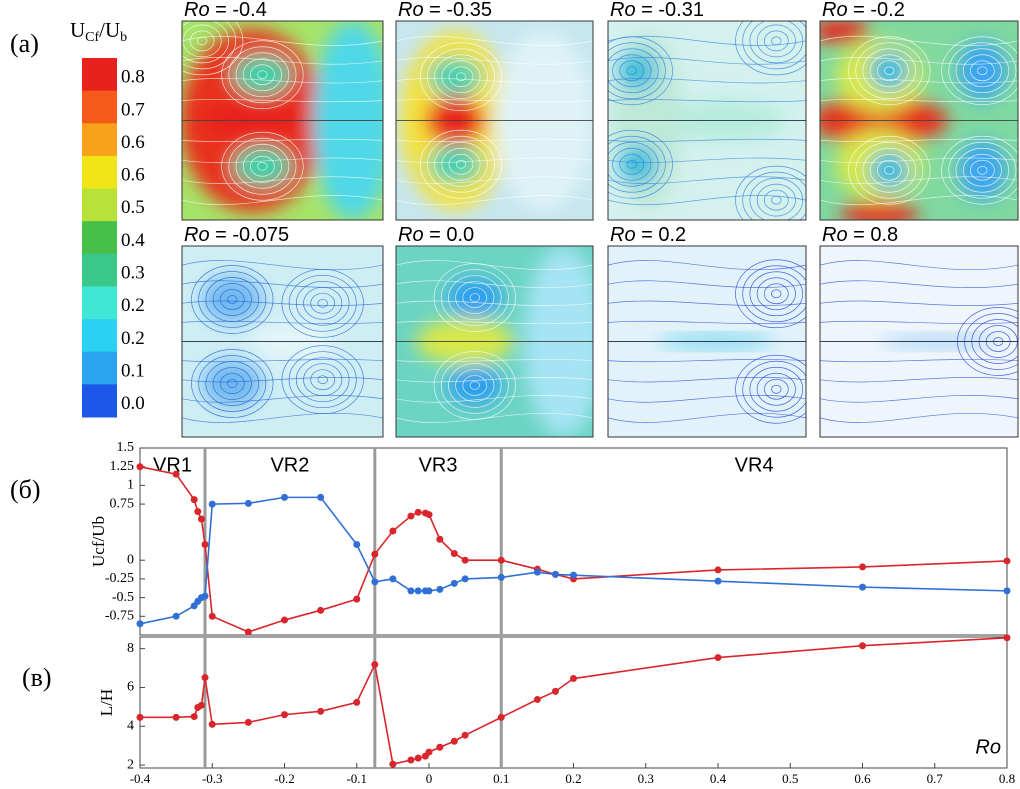  I want to click on panel-title: Ro = -0.2, so click(863, 10).